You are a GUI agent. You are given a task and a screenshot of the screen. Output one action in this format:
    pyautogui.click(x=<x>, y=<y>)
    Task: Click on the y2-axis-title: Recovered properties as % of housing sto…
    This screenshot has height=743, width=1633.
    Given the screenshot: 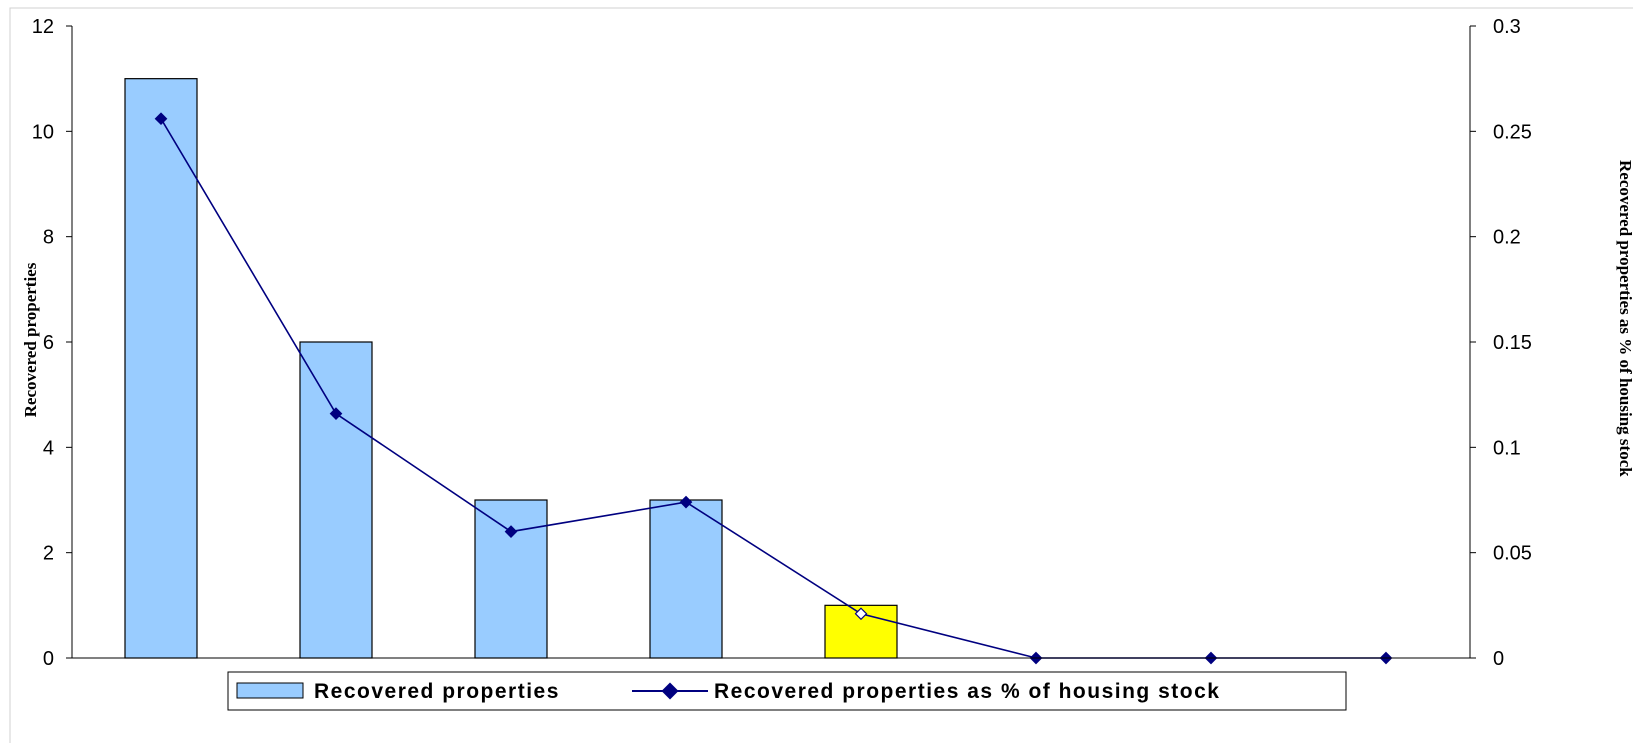 What is the action you would take?
    pyautogui.click(x=1624, y=318)
    